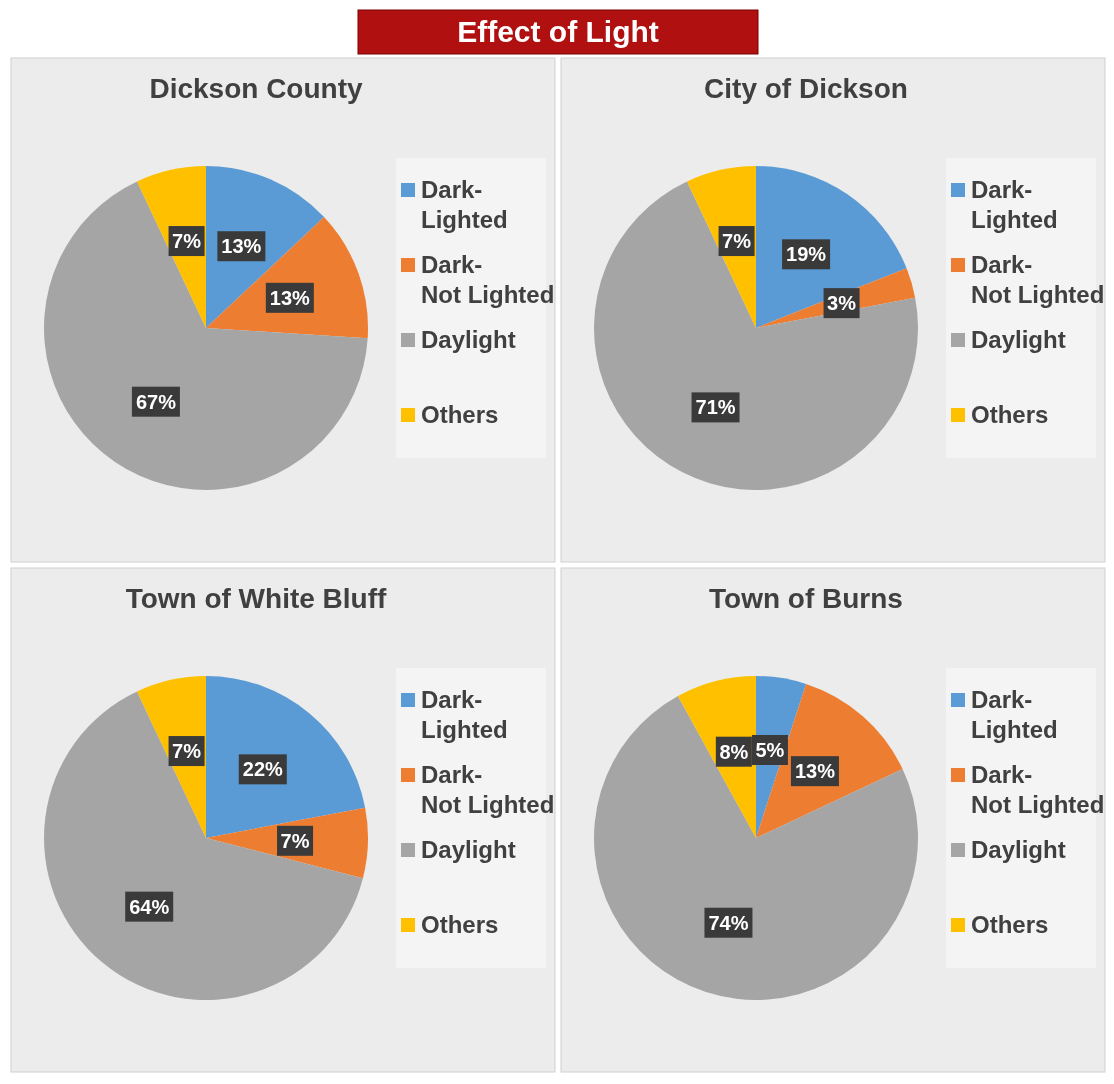  I want to click on data-label: 3%, so click(842, 303).